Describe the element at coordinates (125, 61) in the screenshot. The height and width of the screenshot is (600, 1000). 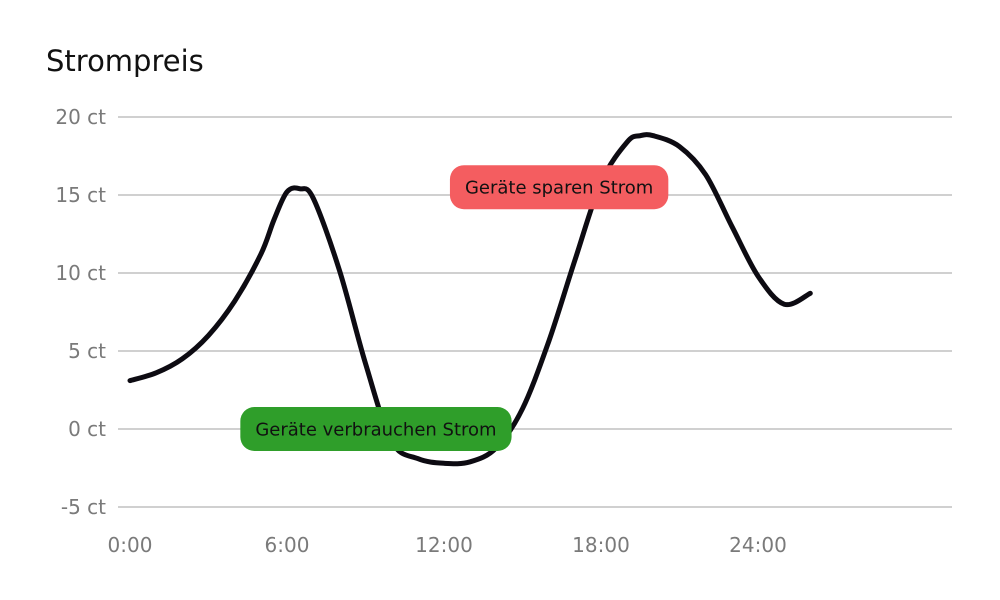
I see `chart-title: Strompreis` at that location.